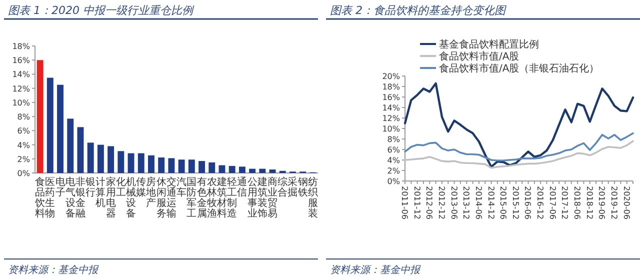 This screenshot has height=279, width=640. Describe the element at coordinates (111, 198) in the screenshot. I see `x-tick-label: 家用电器` at that location.